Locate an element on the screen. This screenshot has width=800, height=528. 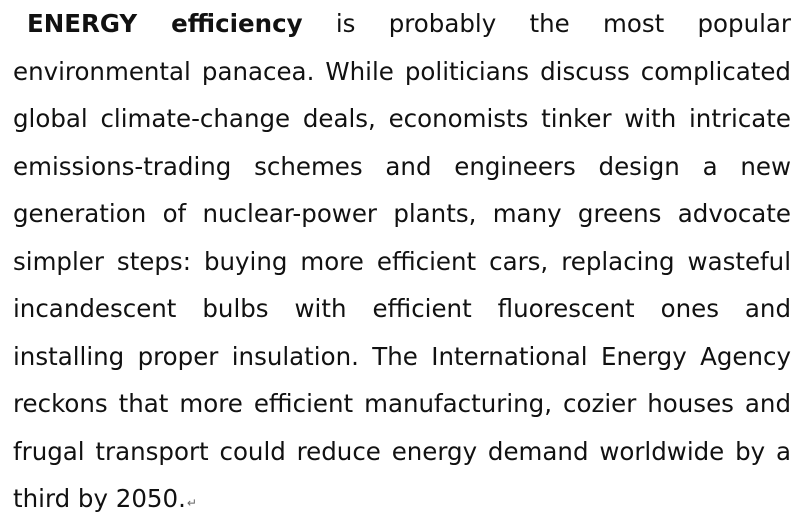
lead-bold-text: ENERGY efficiency is located at coordinates (165, 23).